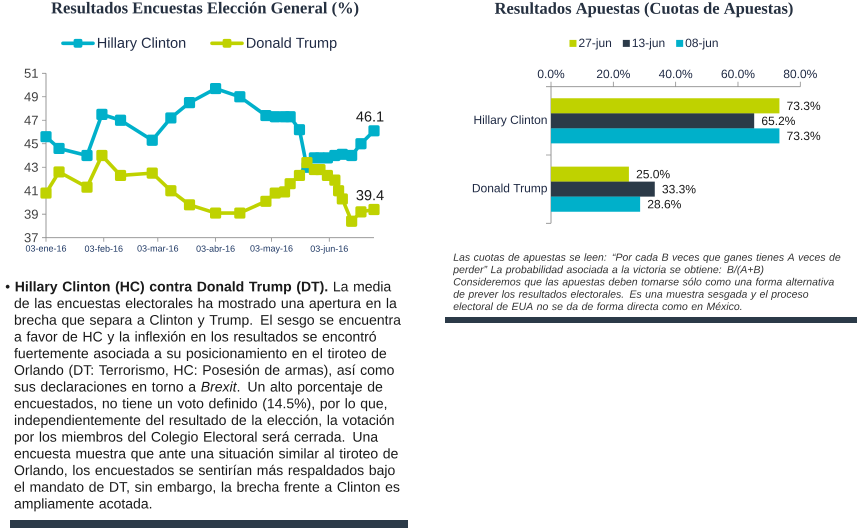 The image size is (861, 528). Describe the element at coordinates (648, 44) in the screenshot. I see `legend-label: 13-jun` at that location.